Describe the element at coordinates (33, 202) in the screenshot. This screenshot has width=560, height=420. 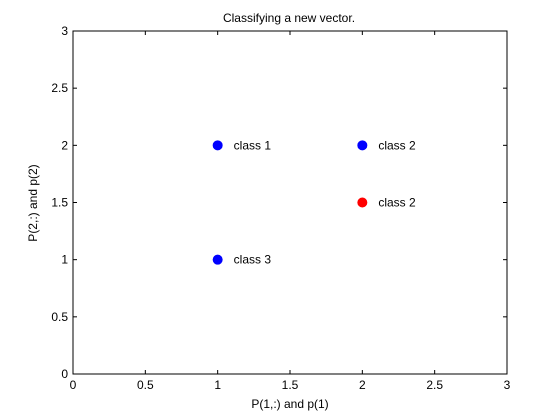
I see `y-axis-label: P(2,:) and p(2)` at that location.